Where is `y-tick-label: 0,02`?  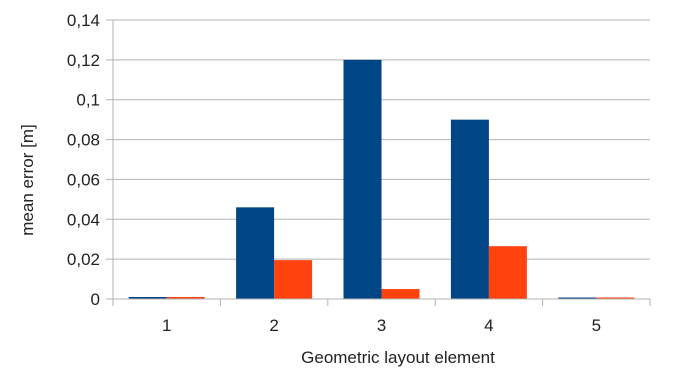
y-tick-label: 0,02 is located at coordinates (83, 259).